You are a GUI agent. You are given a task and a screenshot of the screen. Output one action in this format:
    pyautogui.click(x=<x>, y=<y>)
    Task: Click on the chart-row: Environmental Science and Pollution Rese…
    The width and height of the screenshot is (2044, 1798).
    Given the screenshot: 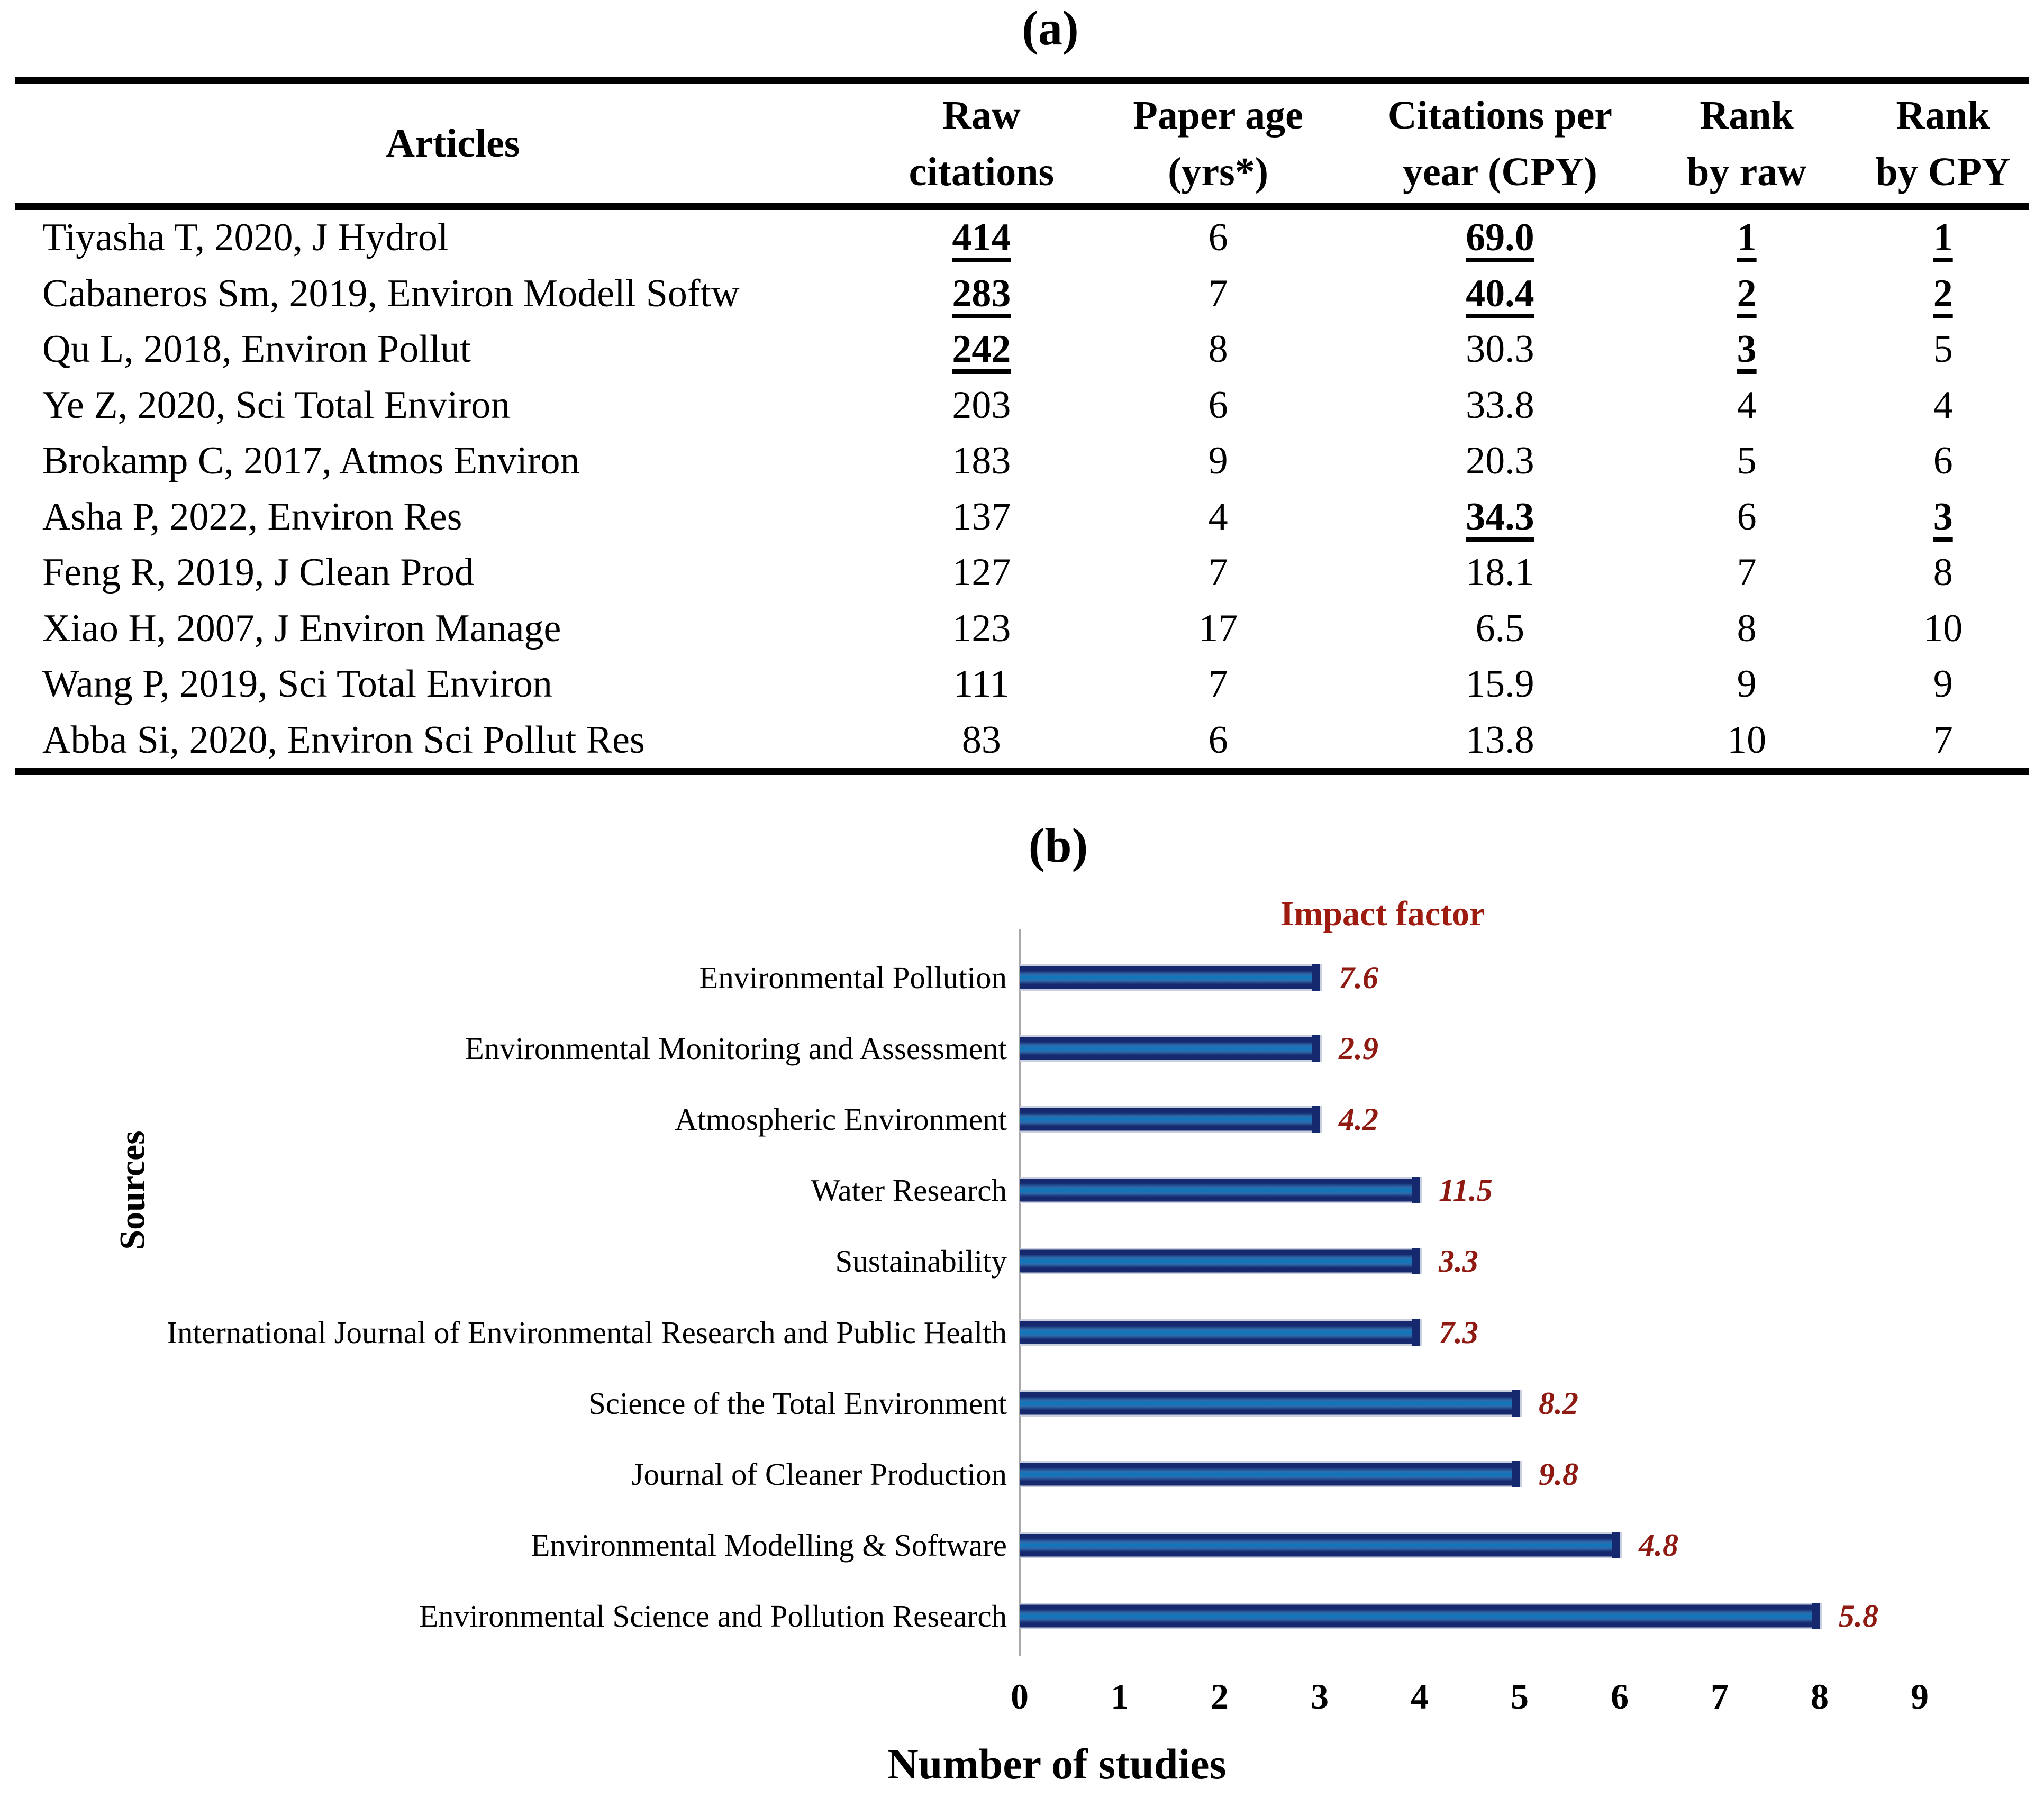 What is the action you would take?
    pyautogui.click(x=1022, y=1616)
    